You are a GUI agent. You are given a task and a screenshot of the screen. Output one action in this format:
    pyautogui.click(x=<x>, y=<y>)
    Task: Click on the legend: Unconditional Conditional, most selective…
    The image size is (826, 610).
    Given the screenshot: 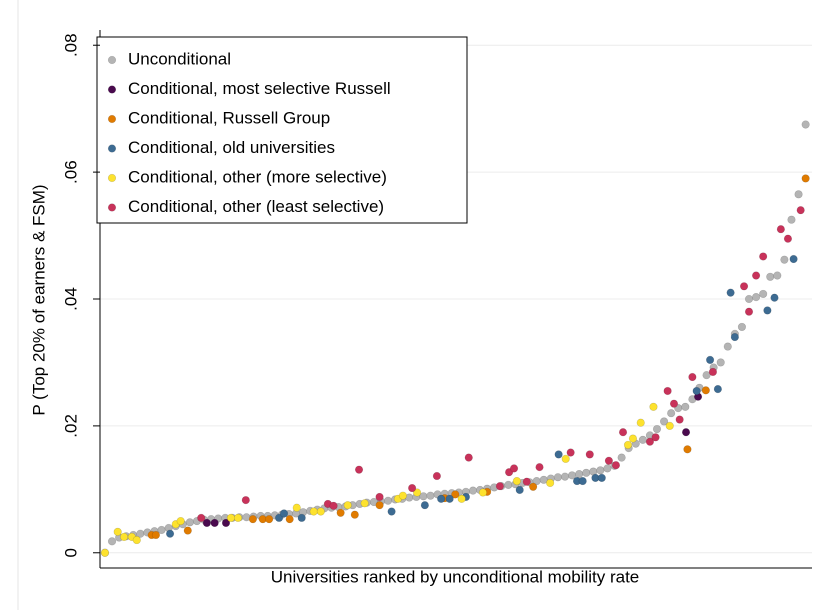 What is the action you would take?
    pyautogui.click(x=282, y=130)
    